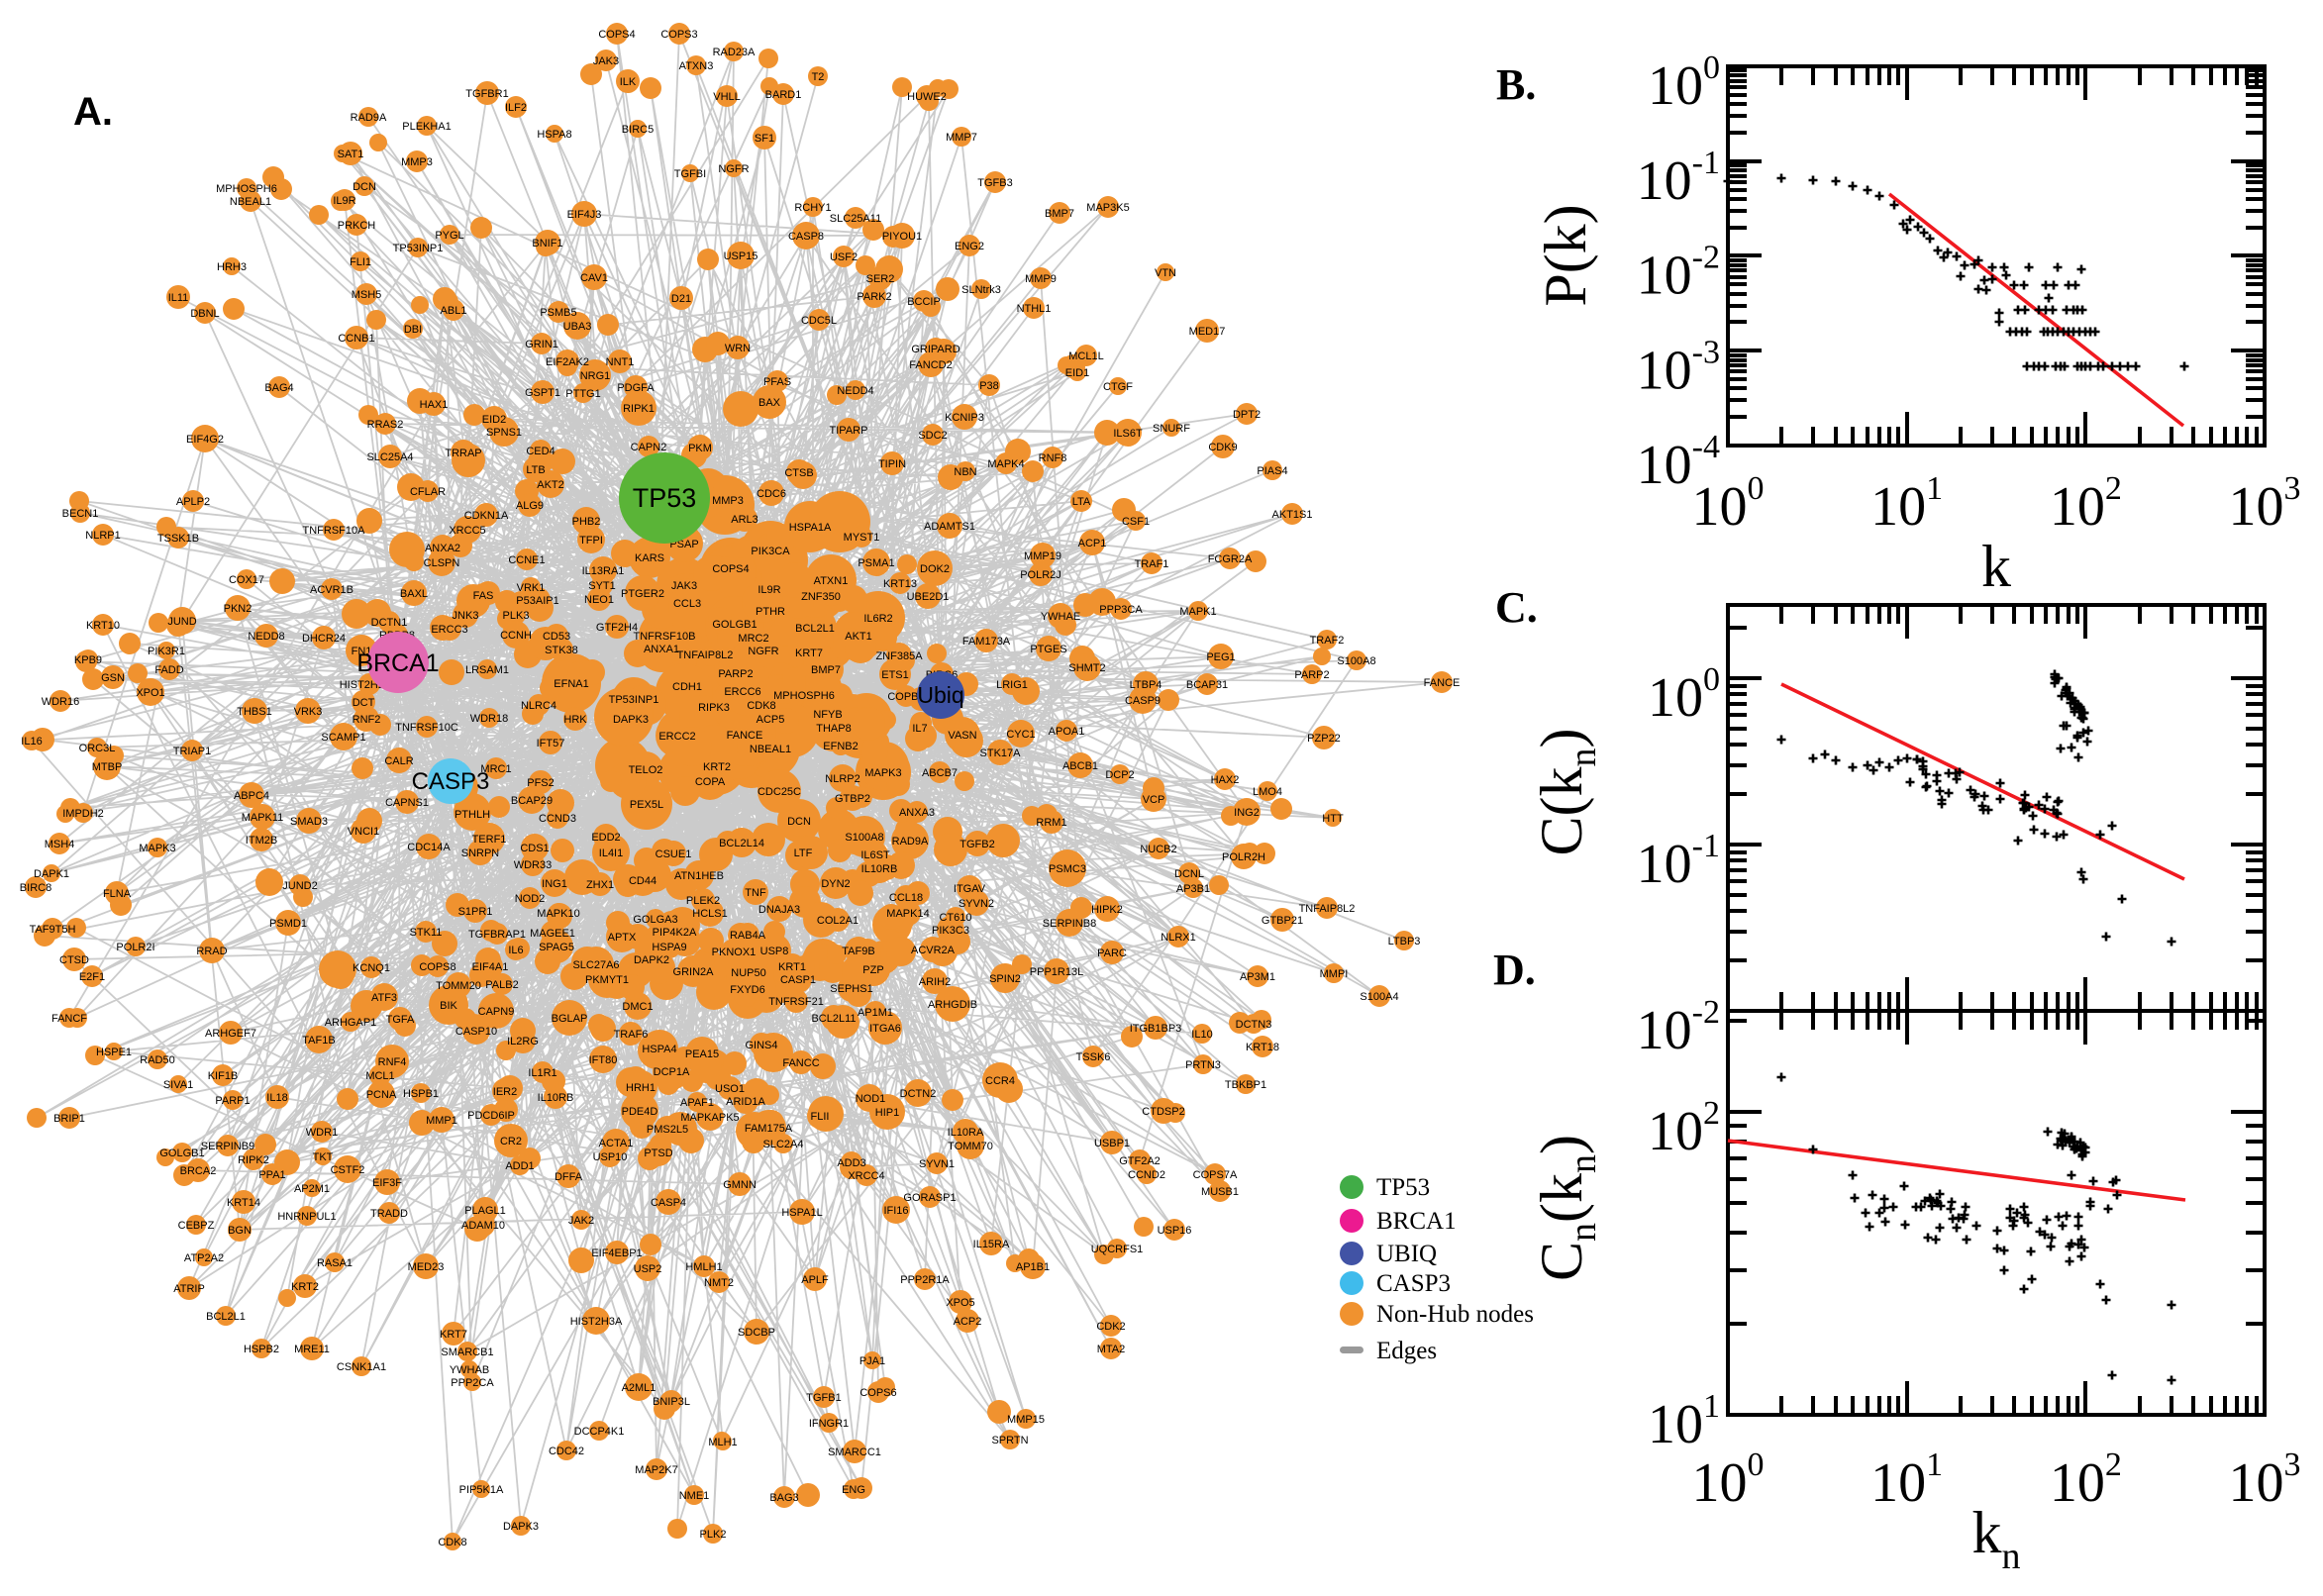 This screenshot has width=2323, height=1596. I want to click on svg-text: PIYOU1, so click(902, 237).